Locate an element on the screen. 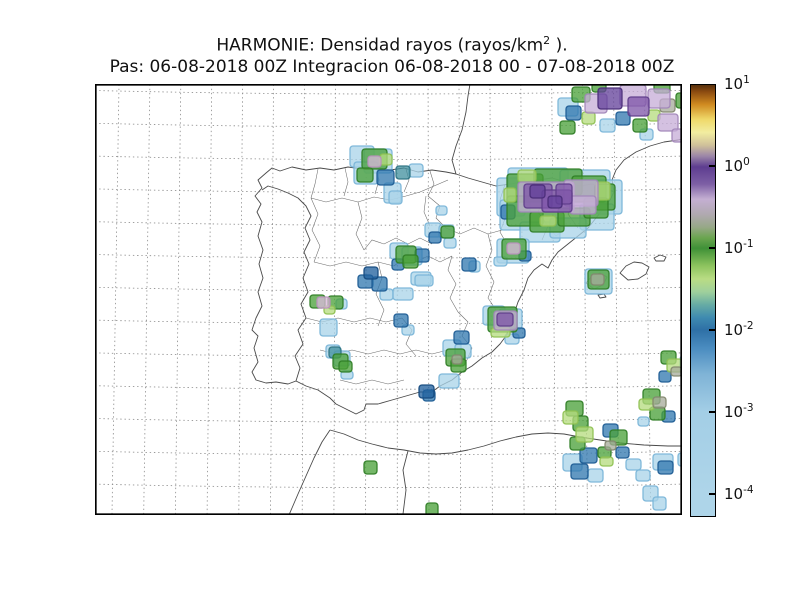  colorbar-tick-label: 10⁻¹ is located at coordinates (739, 247).